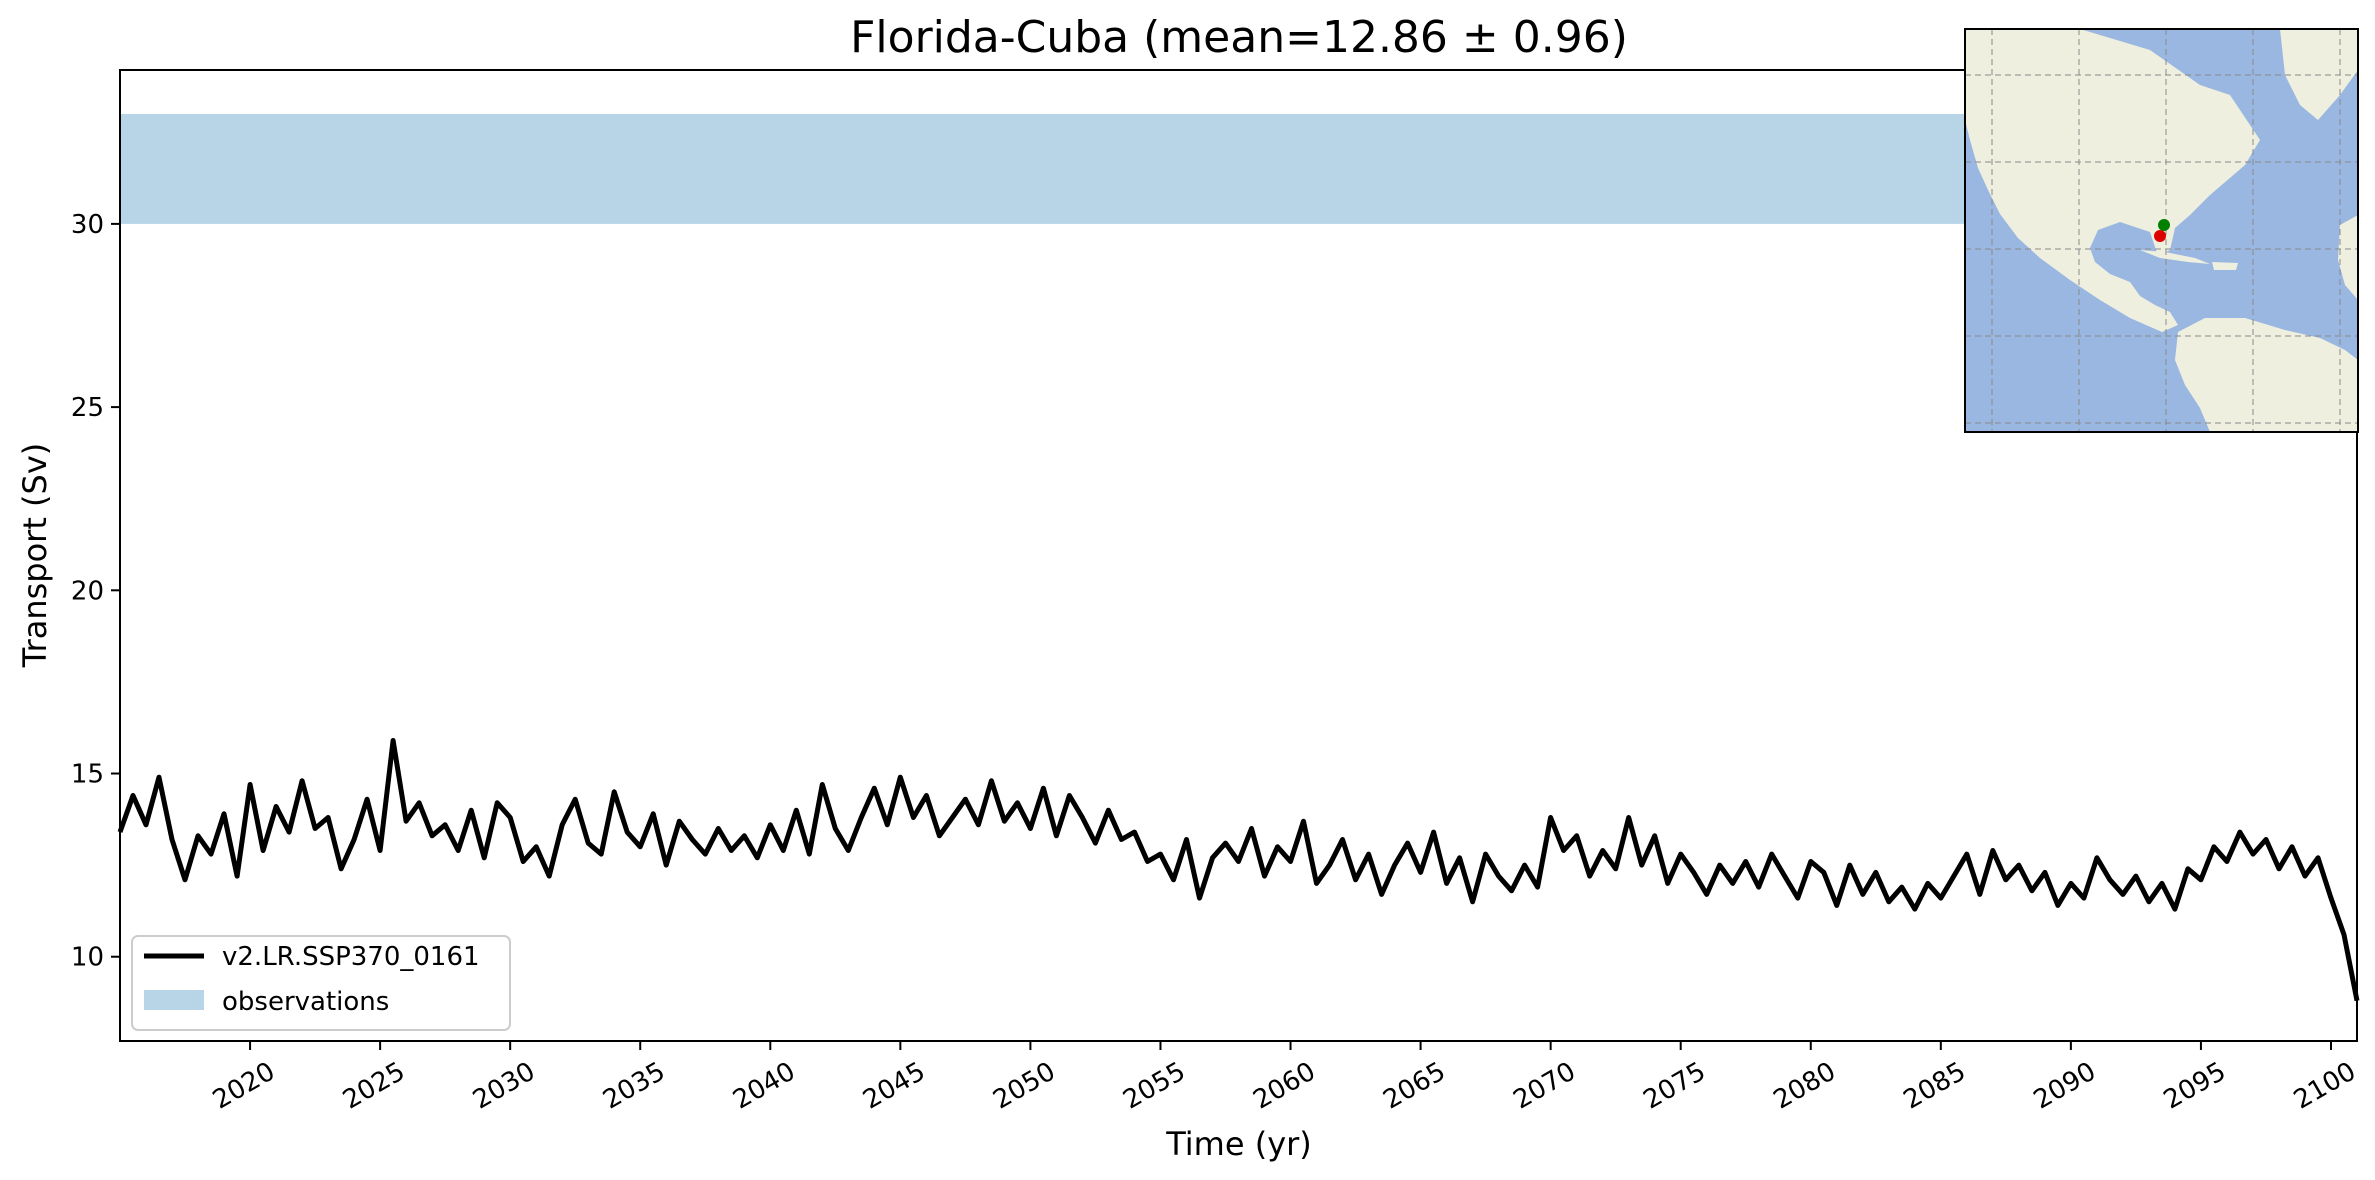  Describe the element at coordinates (2160, 236) in the screenshot. I see `map-marker-cuba` at that location.